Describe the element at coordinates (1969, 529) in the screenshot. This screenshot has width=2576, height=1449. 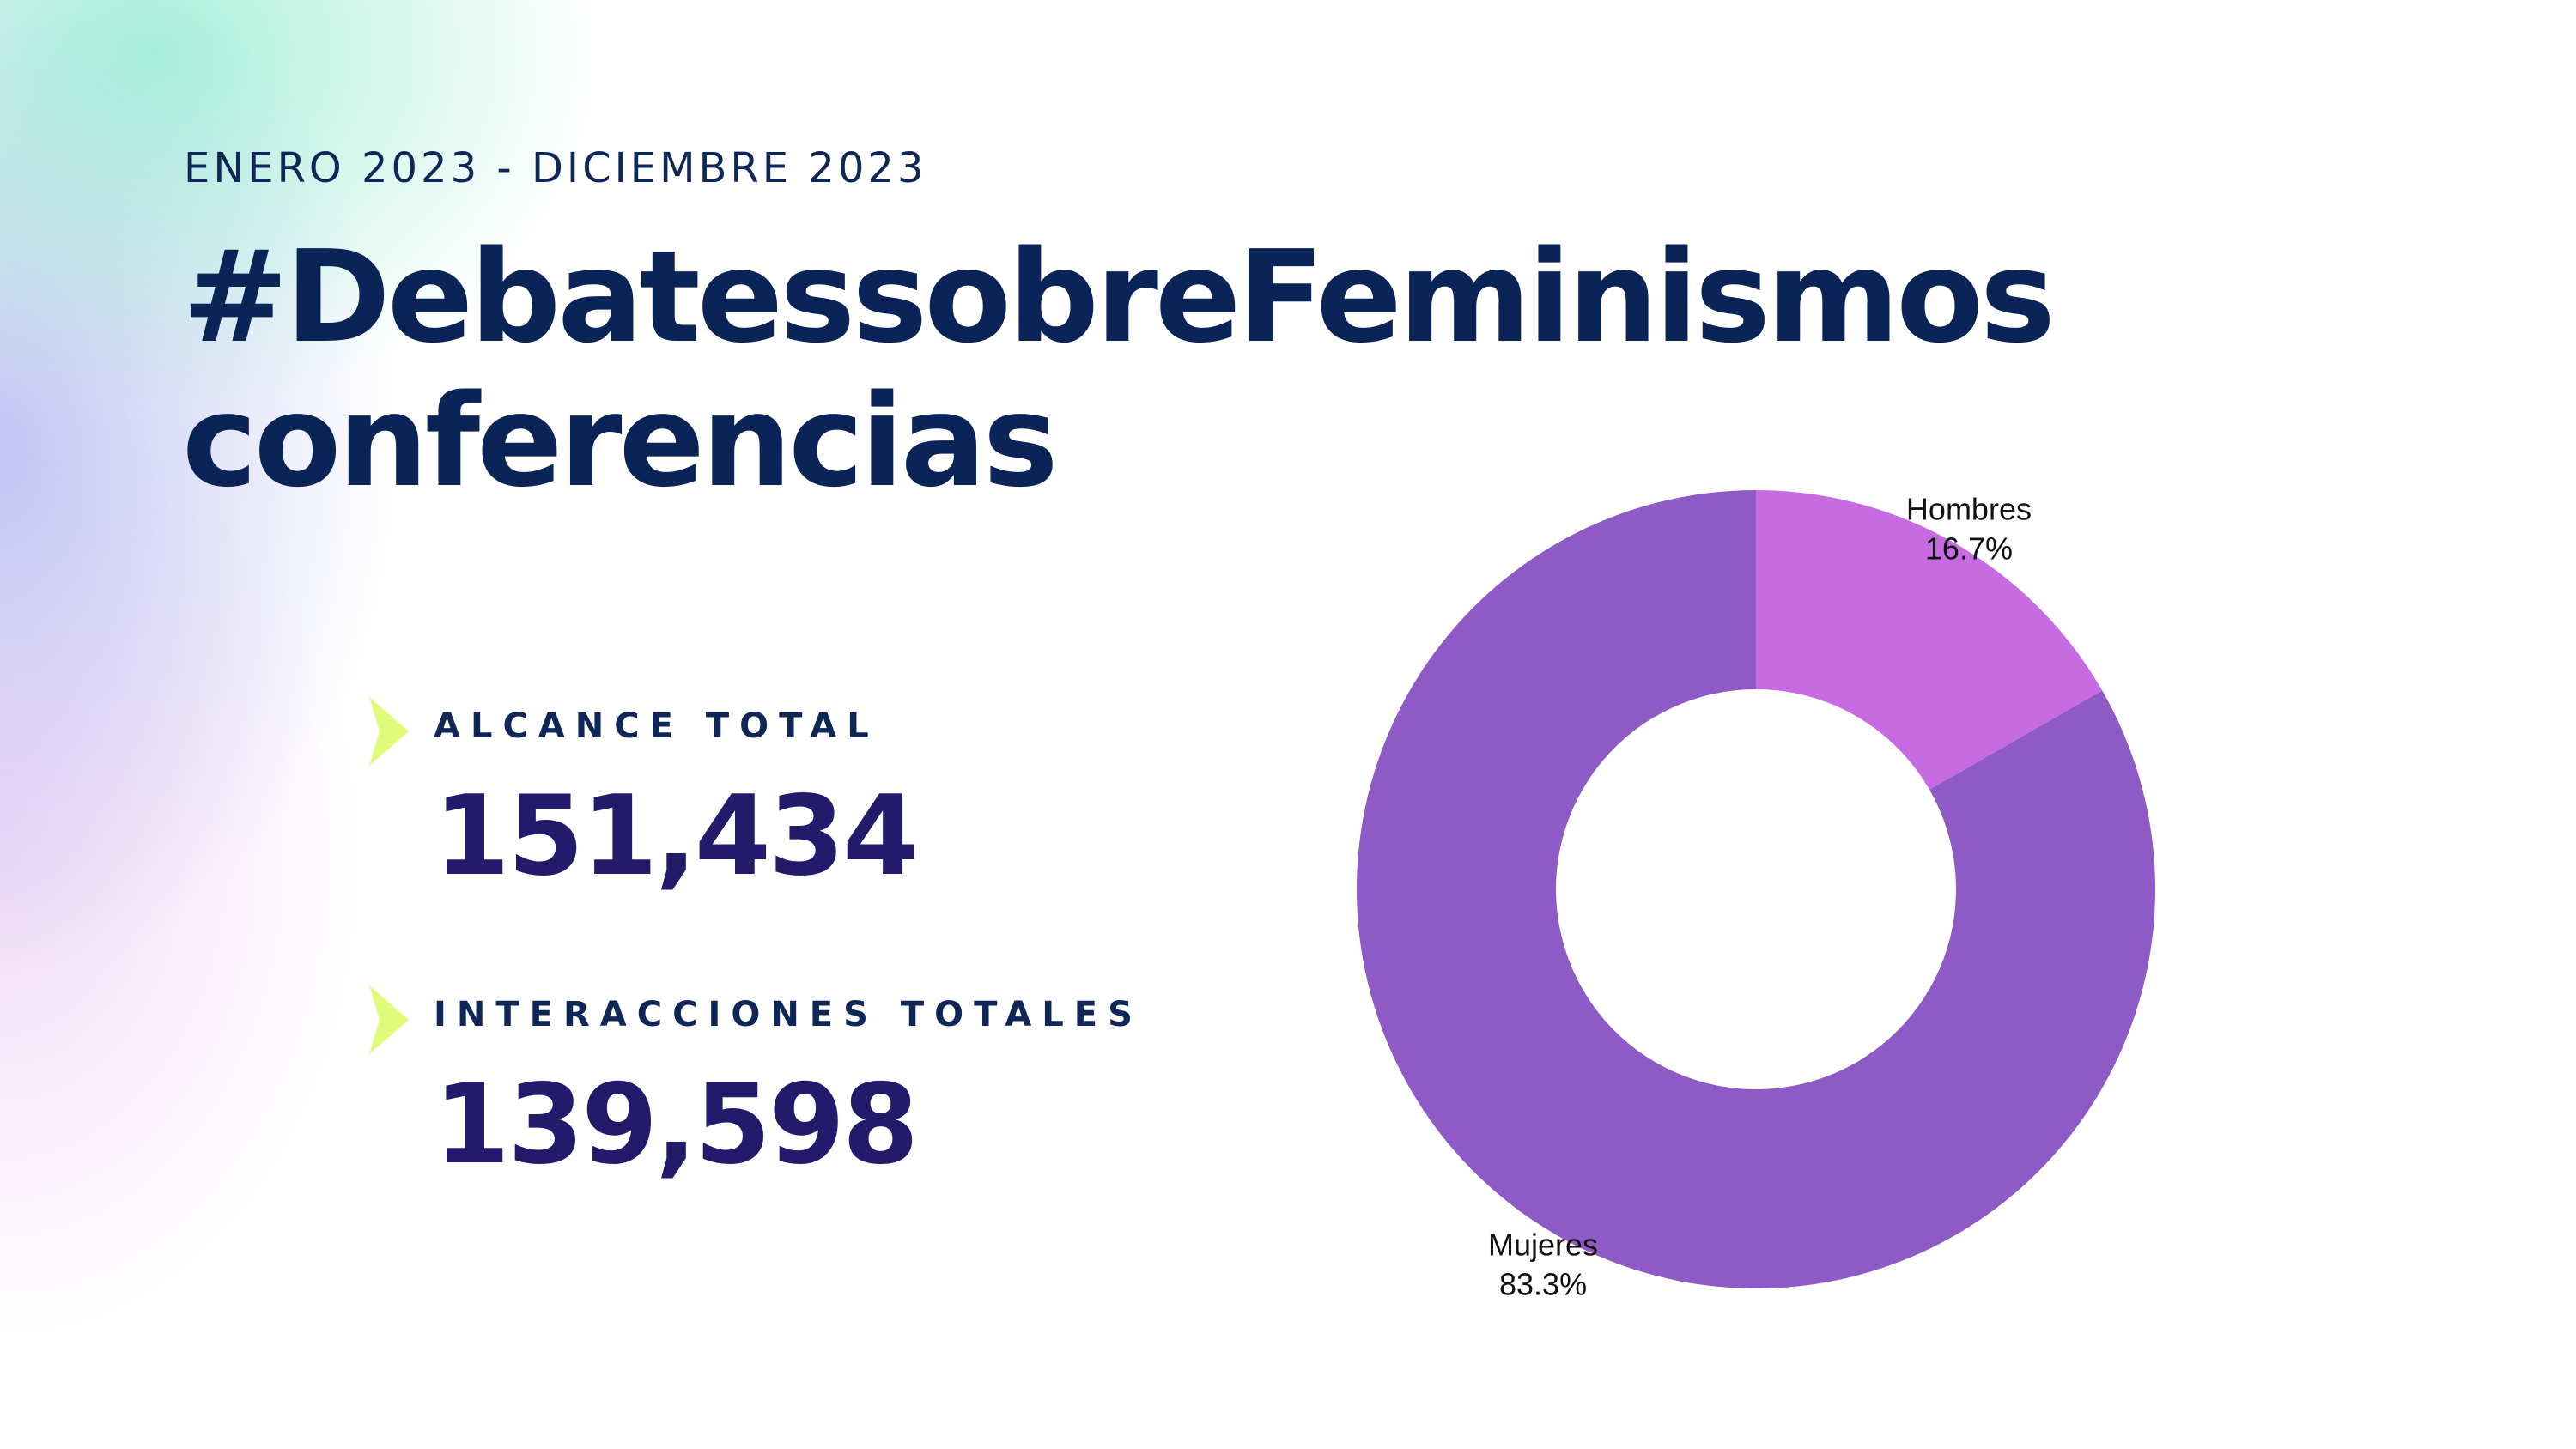
I see `slice-label-hombres: Hombres 16.7%` at that location.